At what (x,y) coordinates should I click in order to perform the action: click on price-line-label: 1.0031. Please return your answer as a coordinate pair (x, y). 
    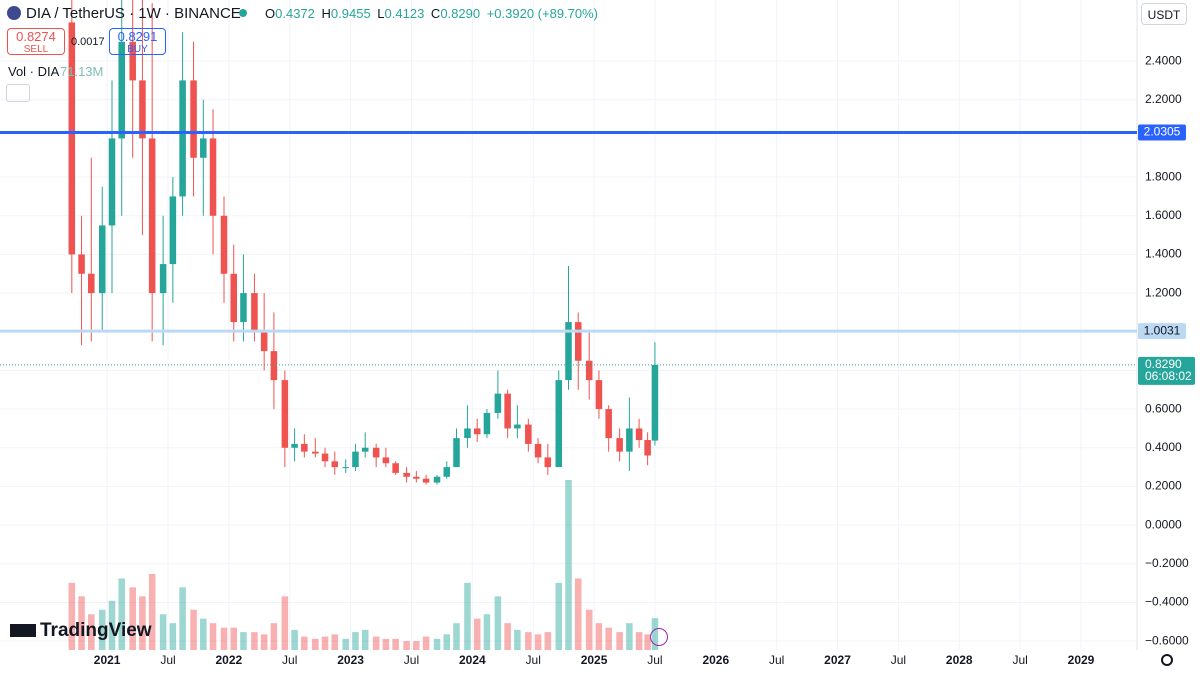
    Looking at the image, I should click on (1162, 330).